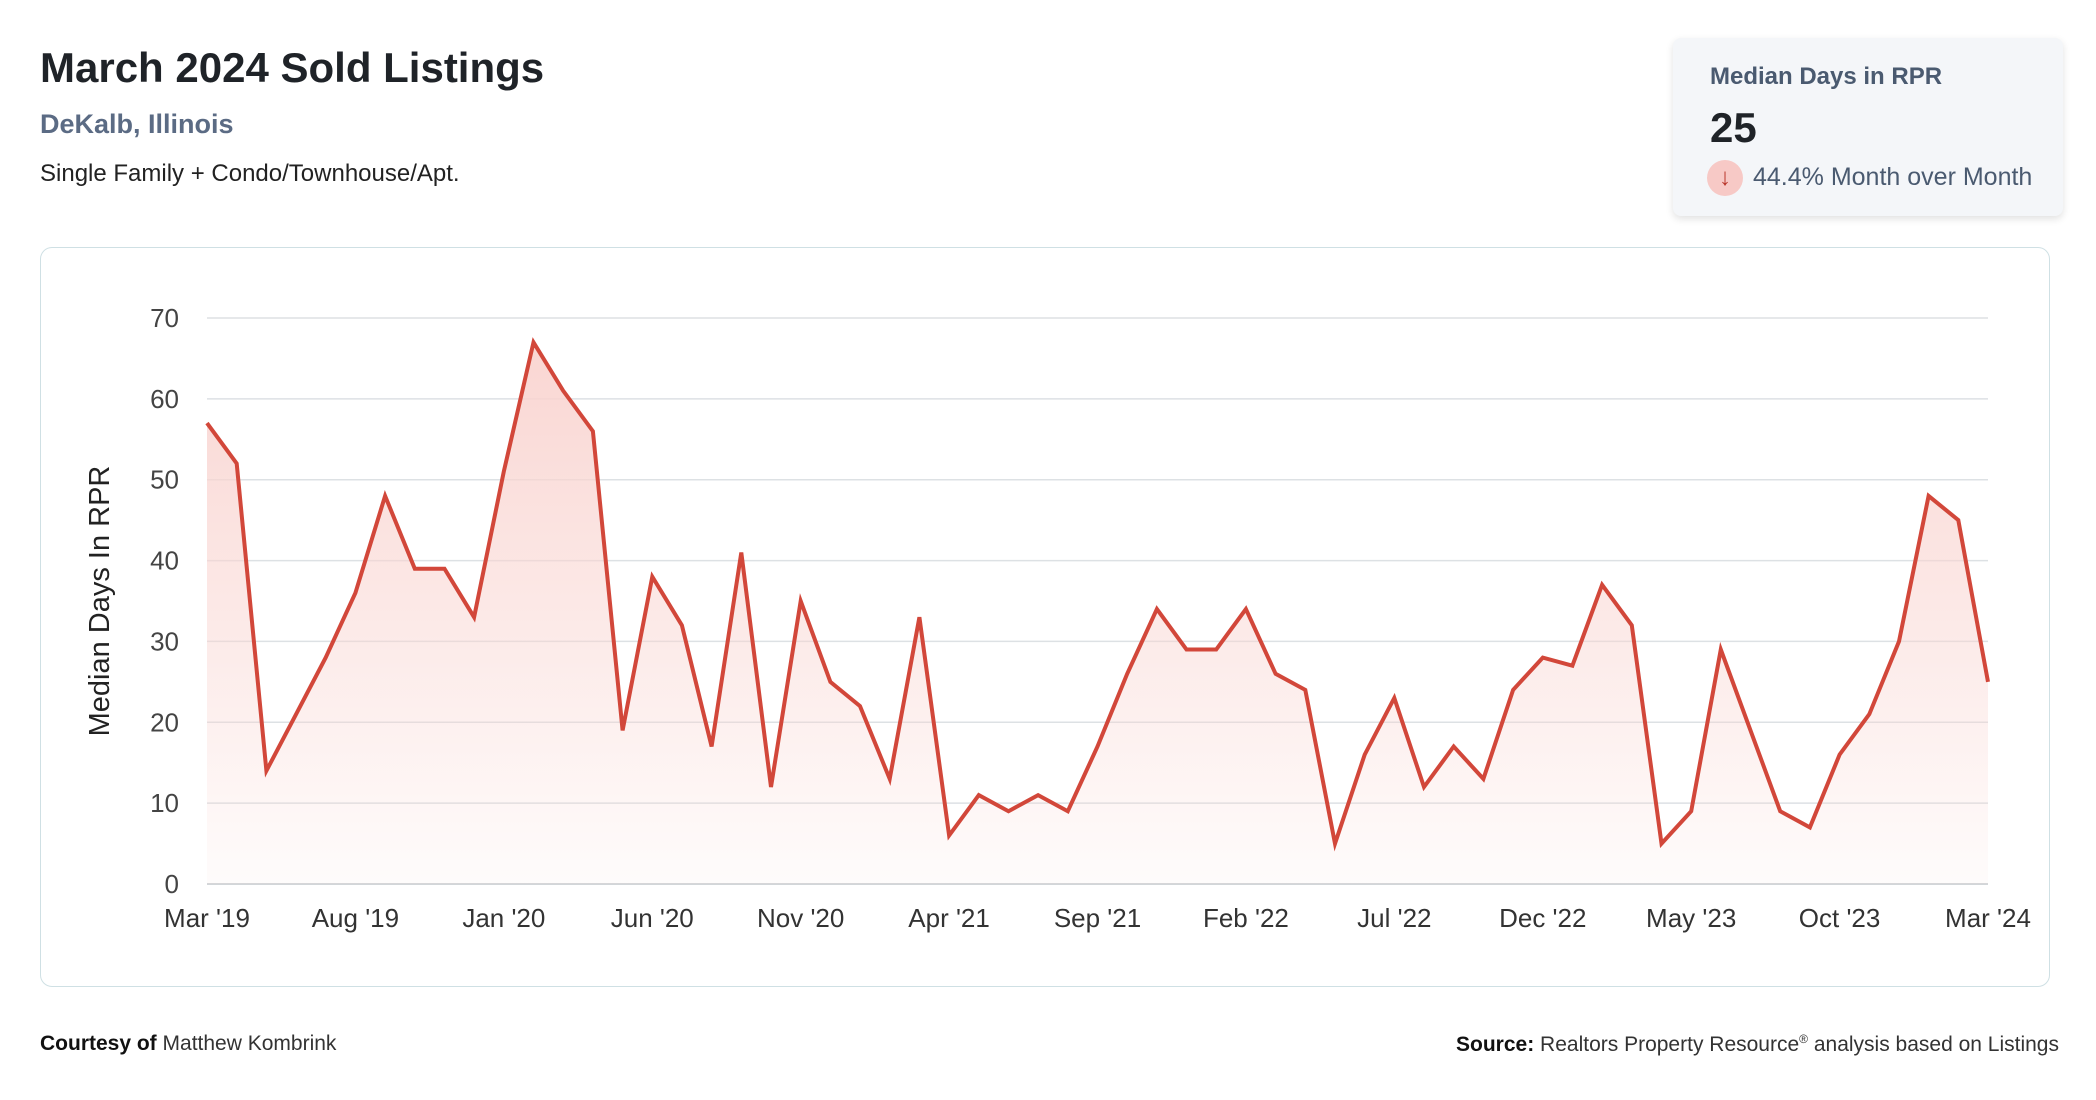  What do you see at coordinates (137, 124) in the screenshot?
I see `location-subtitle: DeKalb, Illinois` at bounding box center [137, 124].